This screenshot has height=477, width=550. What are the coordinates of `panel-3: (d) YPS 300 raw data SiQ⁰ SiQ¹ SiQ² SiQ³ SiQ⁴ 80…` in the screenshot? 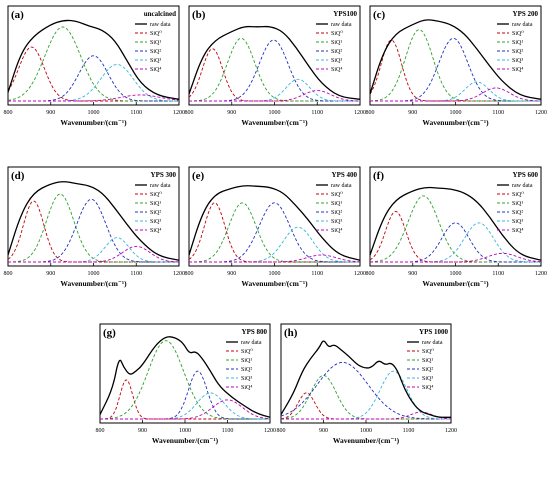 It's located at (94, 227).